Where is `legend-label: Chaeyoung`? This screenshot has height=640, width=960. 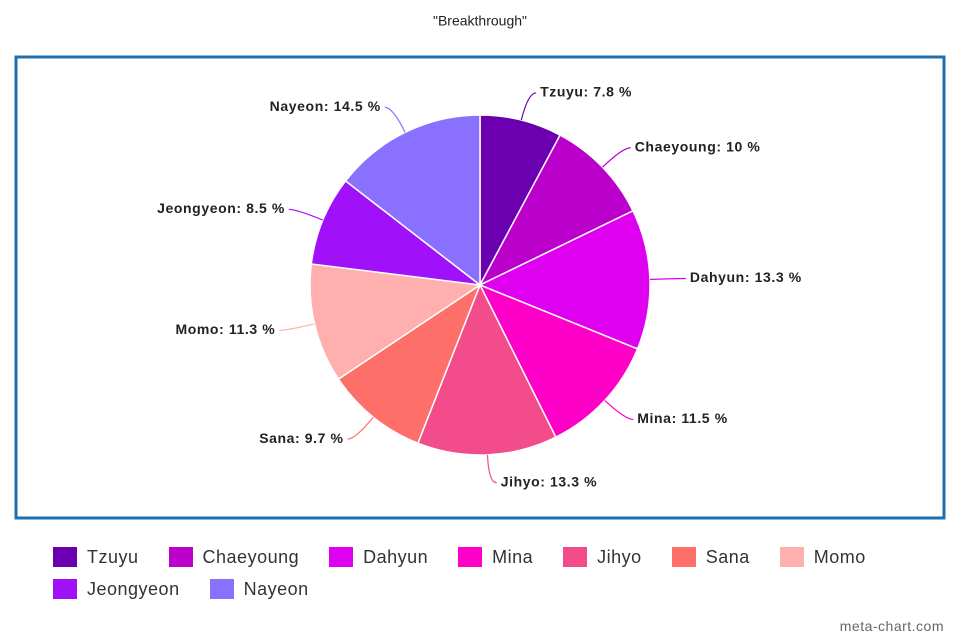
legend-label: Chaeyoung is located at coordinates (251, 556).